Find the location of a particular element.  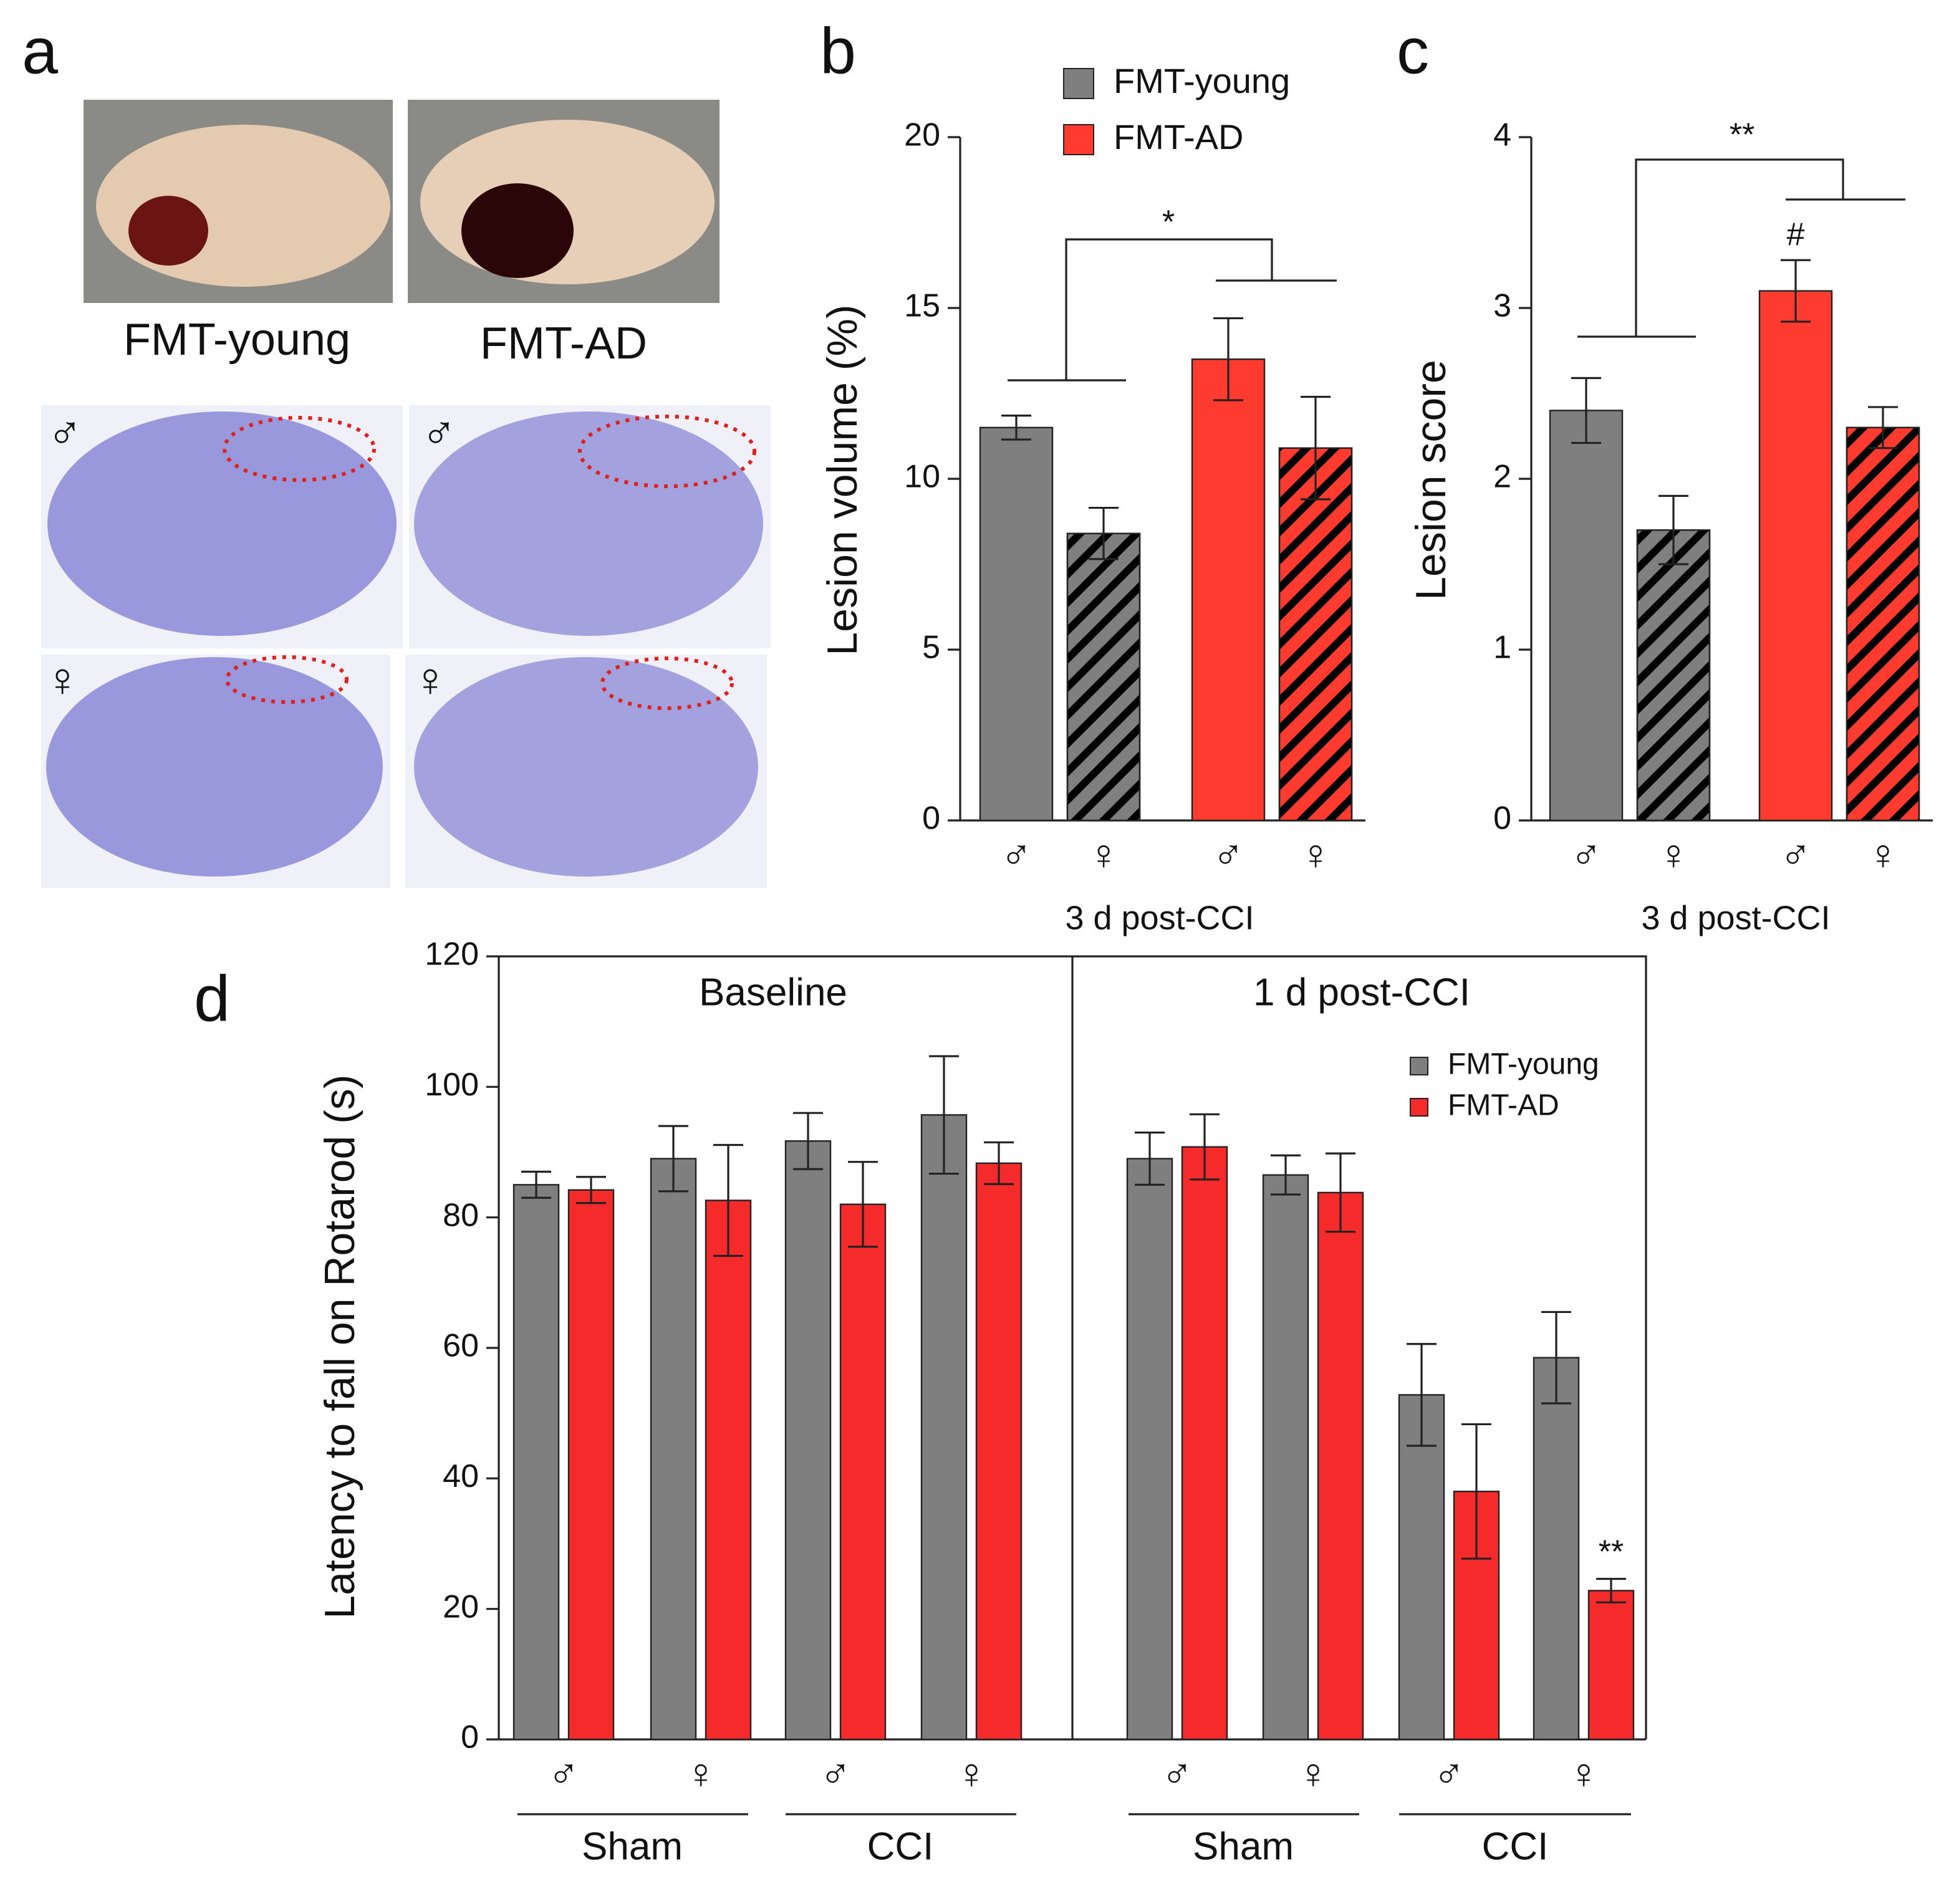

y-tick-label: 1 is located at coordinates (1502, 648).